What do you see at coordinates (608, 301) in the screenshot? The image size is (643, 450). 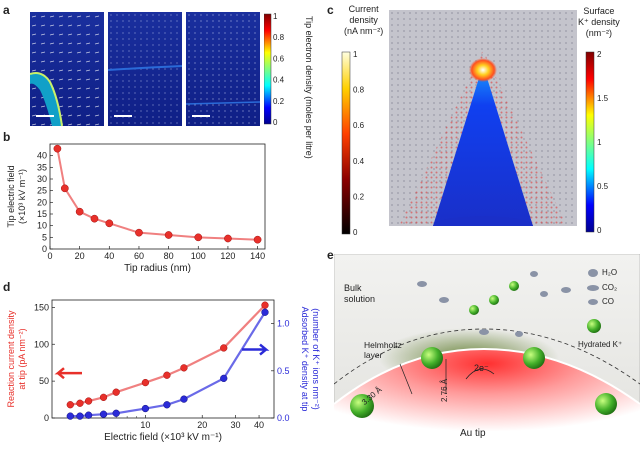 I see `legend-co: CO` at bounding box center [608, 301].